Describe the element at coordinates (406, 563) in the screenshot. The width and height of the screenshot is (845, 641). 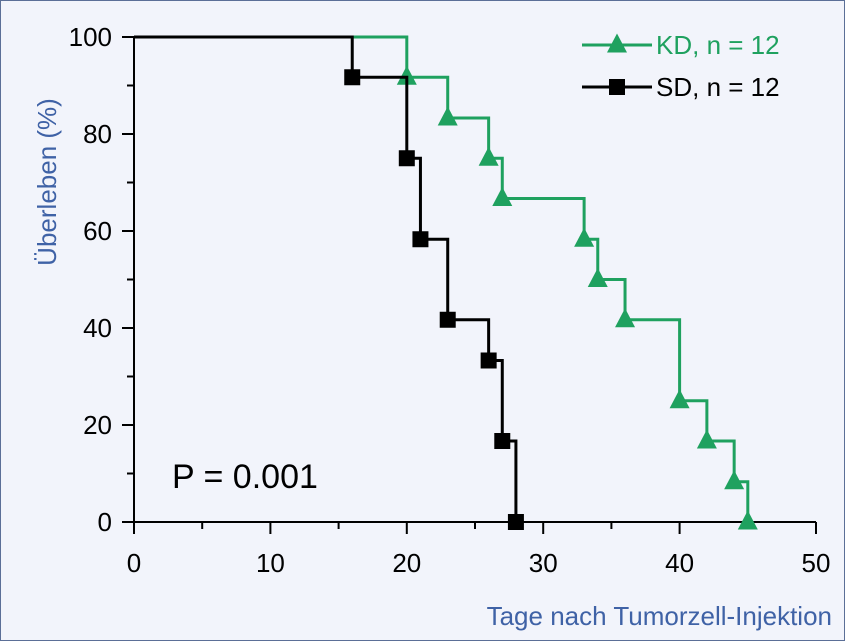
I see `x-tick-label: 20` at that location.